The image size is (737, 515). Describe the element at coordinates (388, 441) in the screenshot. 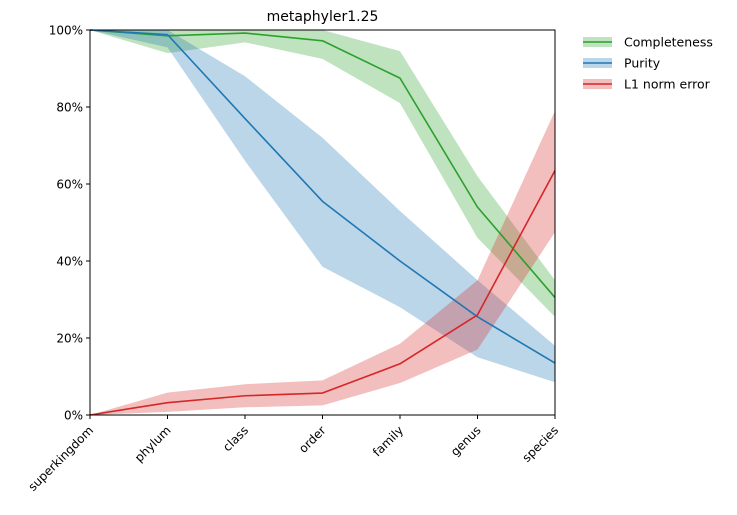

I see `x-tick-label: family` at that location.